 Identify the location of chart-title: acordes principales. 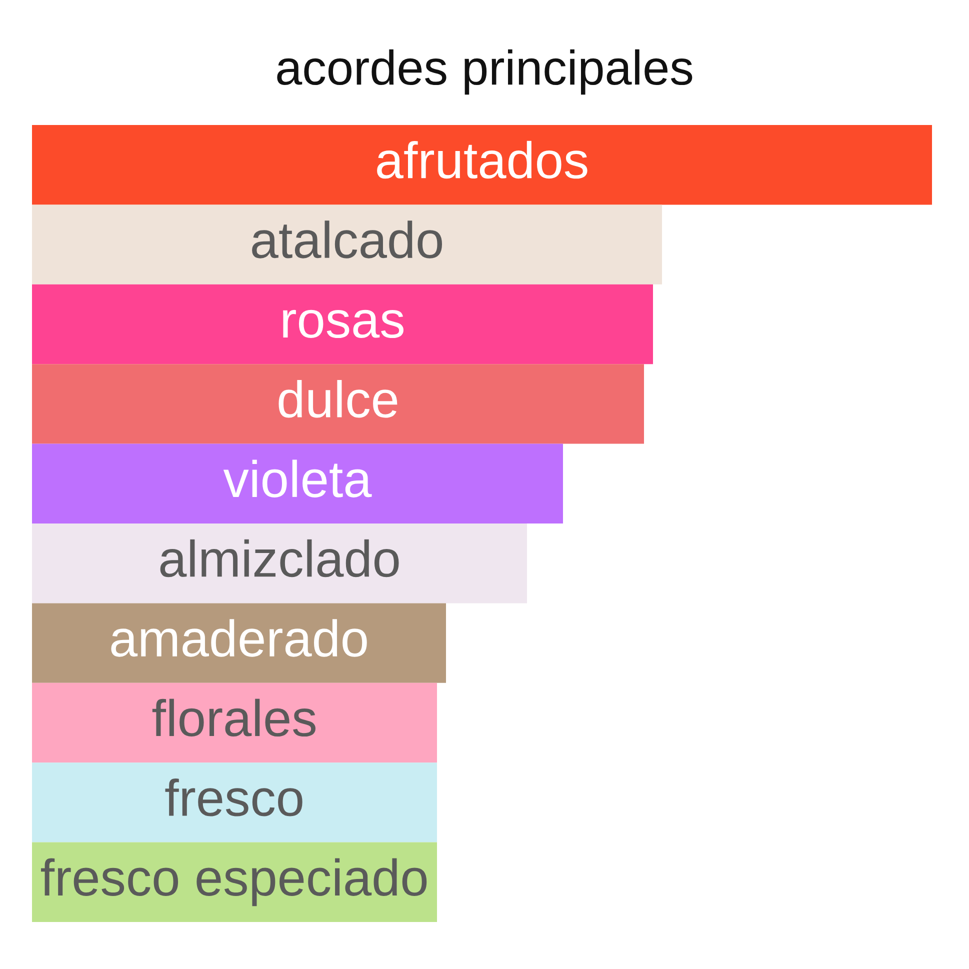
(484, 72).